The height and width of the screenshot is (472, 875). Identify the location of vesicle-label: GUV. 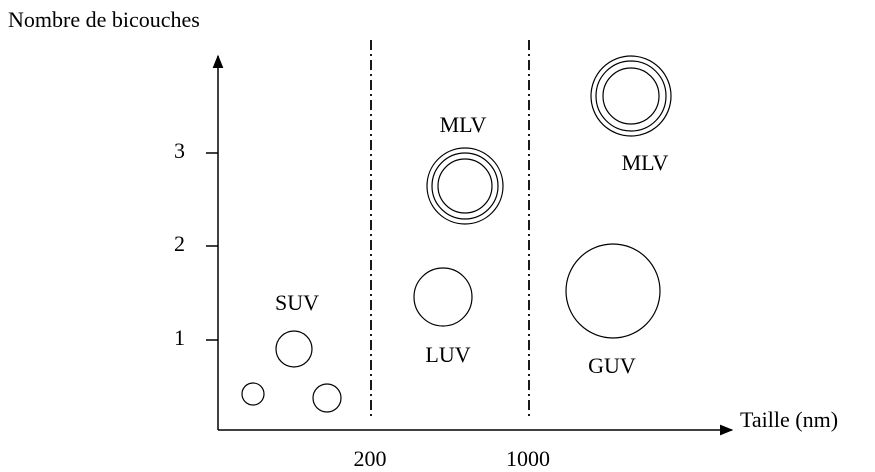
(612, 365).